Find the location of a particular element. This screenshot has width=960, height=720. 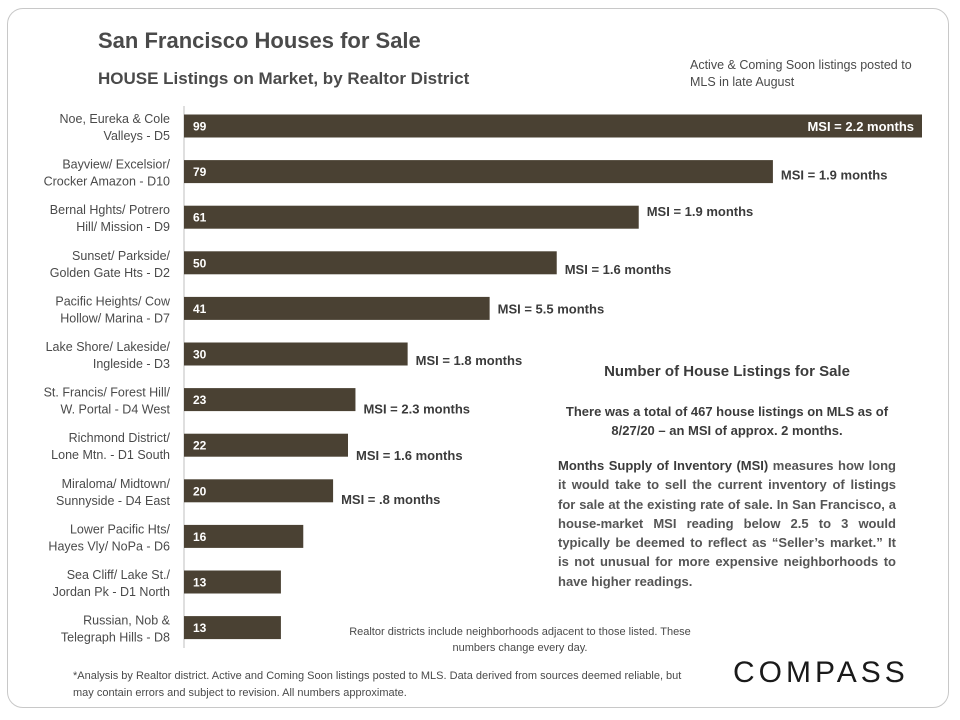

category-label: Bernal Hghts/ Potrero is located at coordinates (110, 210).